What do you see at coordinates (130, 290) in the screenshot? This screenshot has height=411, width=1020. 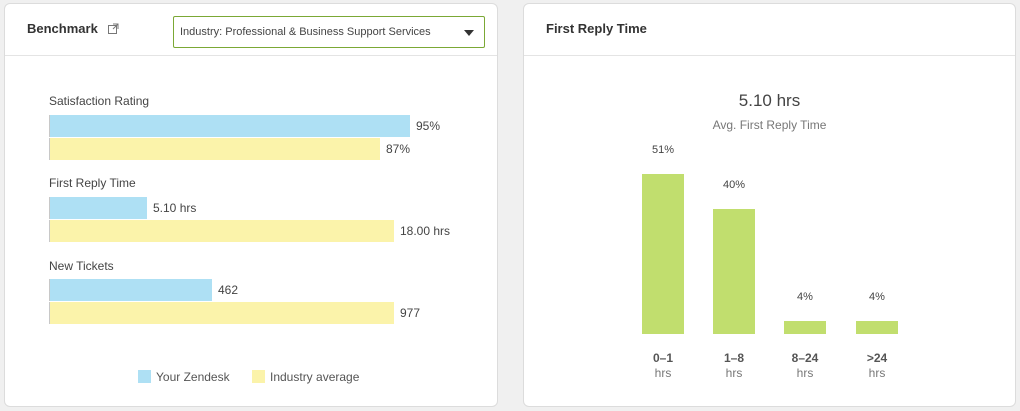 I see `bar-yours-new-tickets` at bounding box center [130, 290].